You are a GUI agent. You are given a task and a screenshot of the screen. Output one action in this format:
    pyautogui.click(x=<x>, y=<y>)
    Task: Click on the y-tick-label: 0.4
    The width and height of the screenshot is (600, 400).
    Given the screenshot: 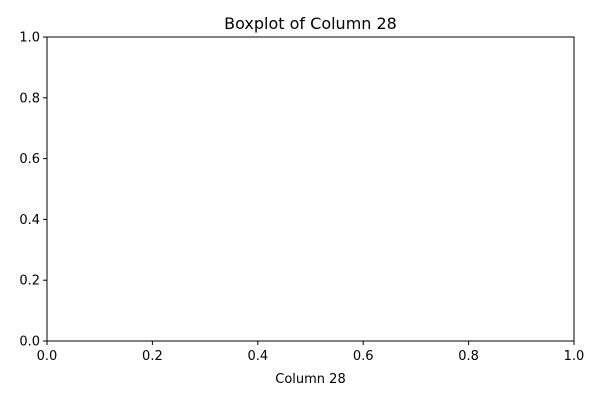 What is the action you would take?
    pyautogui.click(x=29, y=220)
    